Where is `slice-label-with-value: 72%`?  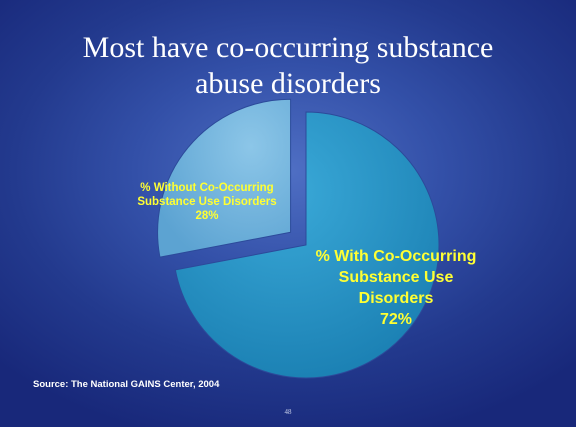 slice-label-with-value: 72% is located at coordinates (396, 319).